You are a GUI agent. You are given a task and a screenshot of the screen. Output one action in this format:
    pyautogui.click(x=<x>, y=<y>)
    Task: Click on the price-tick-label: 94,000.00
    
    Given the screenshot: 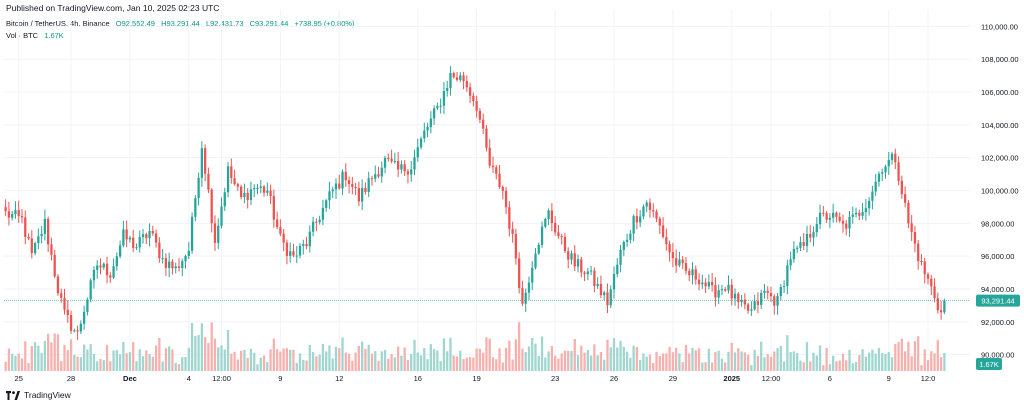 What is the action you would take?
    pyautogui.click(x=997, y=289)
    